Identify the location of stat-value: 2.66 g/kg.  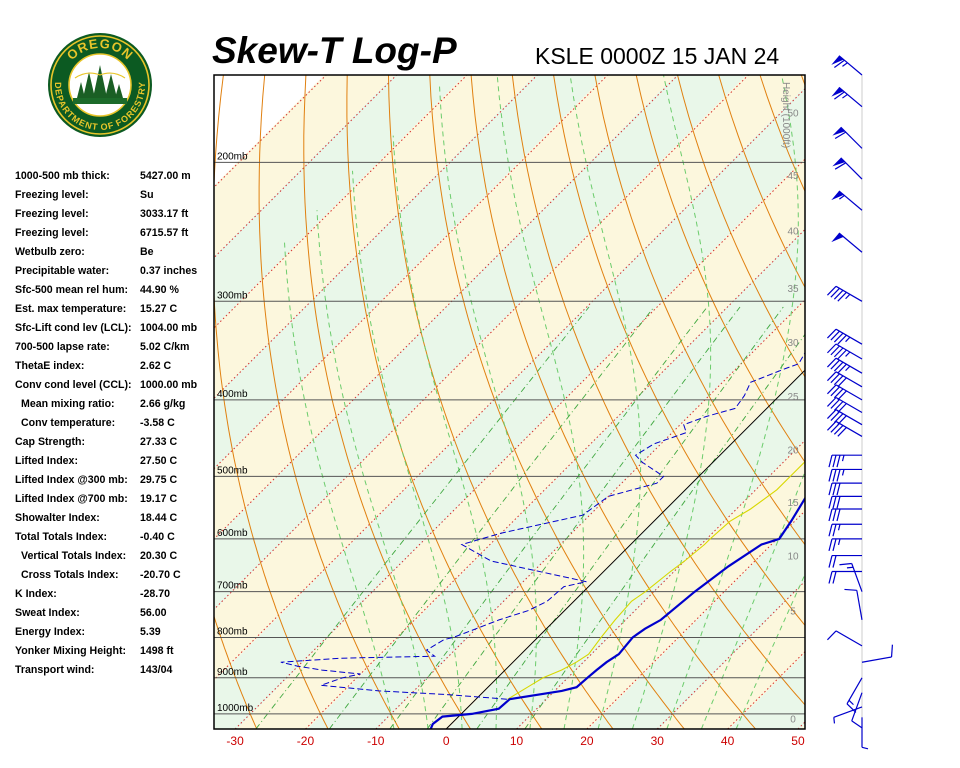
(163, 404).